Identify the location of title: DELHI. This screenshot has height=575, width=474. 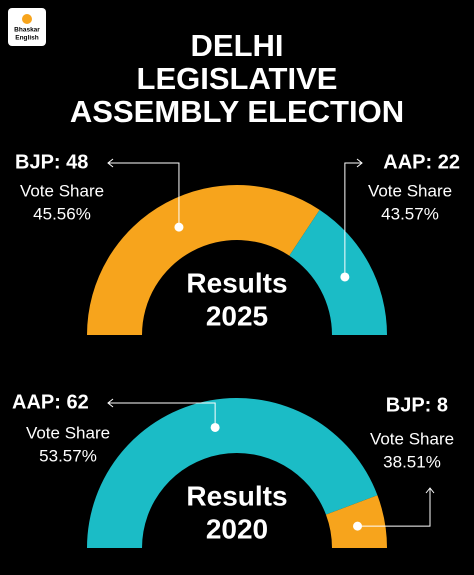
(237, 45).